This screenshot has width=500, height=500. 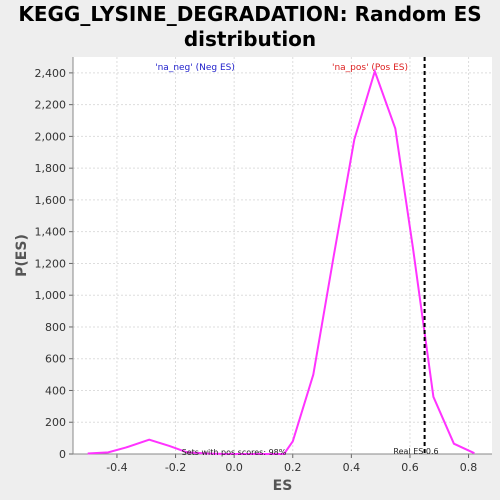 What do you see at coordinates (51, 73) in the screenshot?
I see `y-tick-label: 2,400` at bounding box center [51, 73].